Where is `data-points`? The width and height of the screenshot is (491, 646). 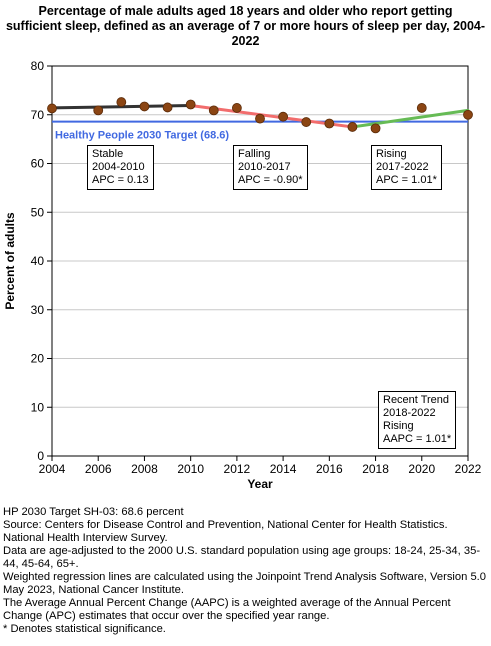 data-points is located at coordinates (260, 115).